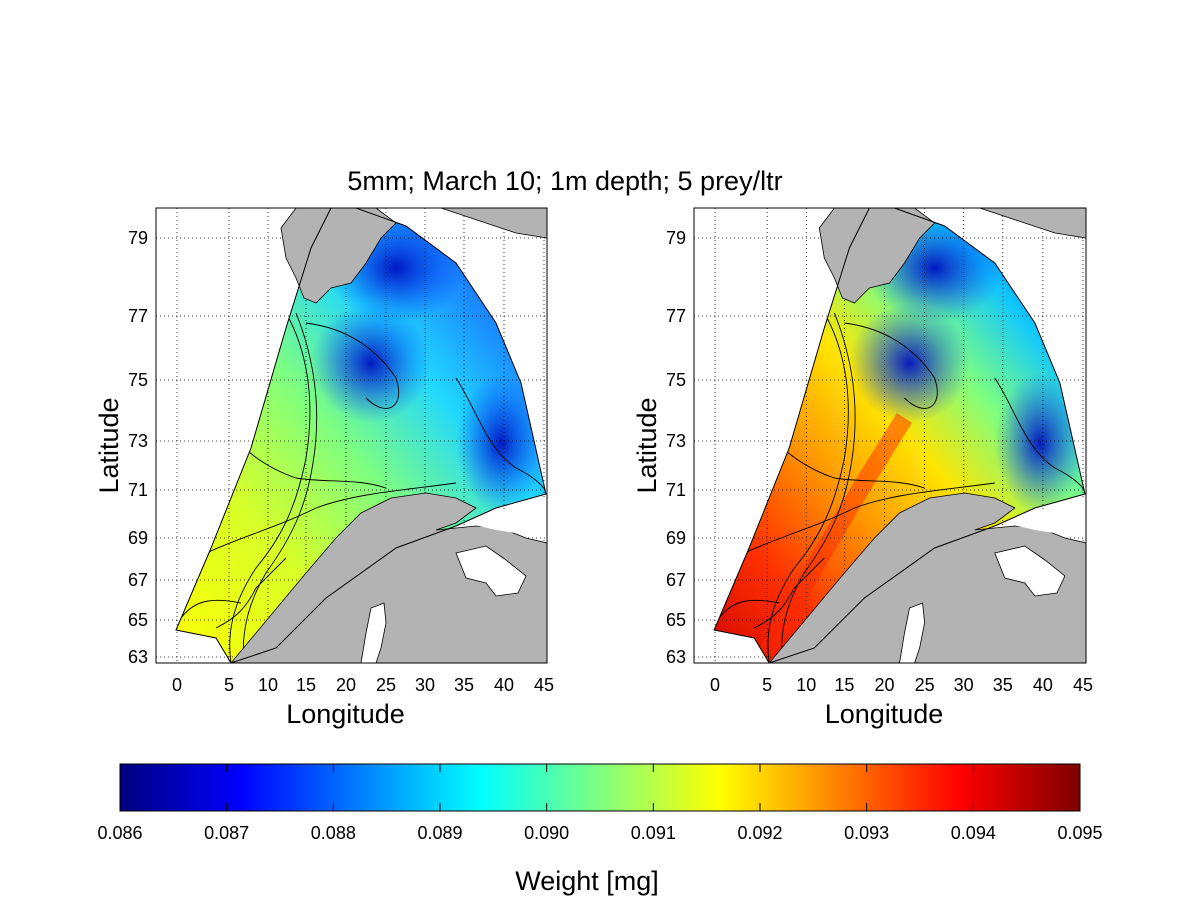  What do you see at coordinates (439, 833) in the screenshot?
I see `colorbar-tick-label: 0.089` at bounding box center [439, 833].